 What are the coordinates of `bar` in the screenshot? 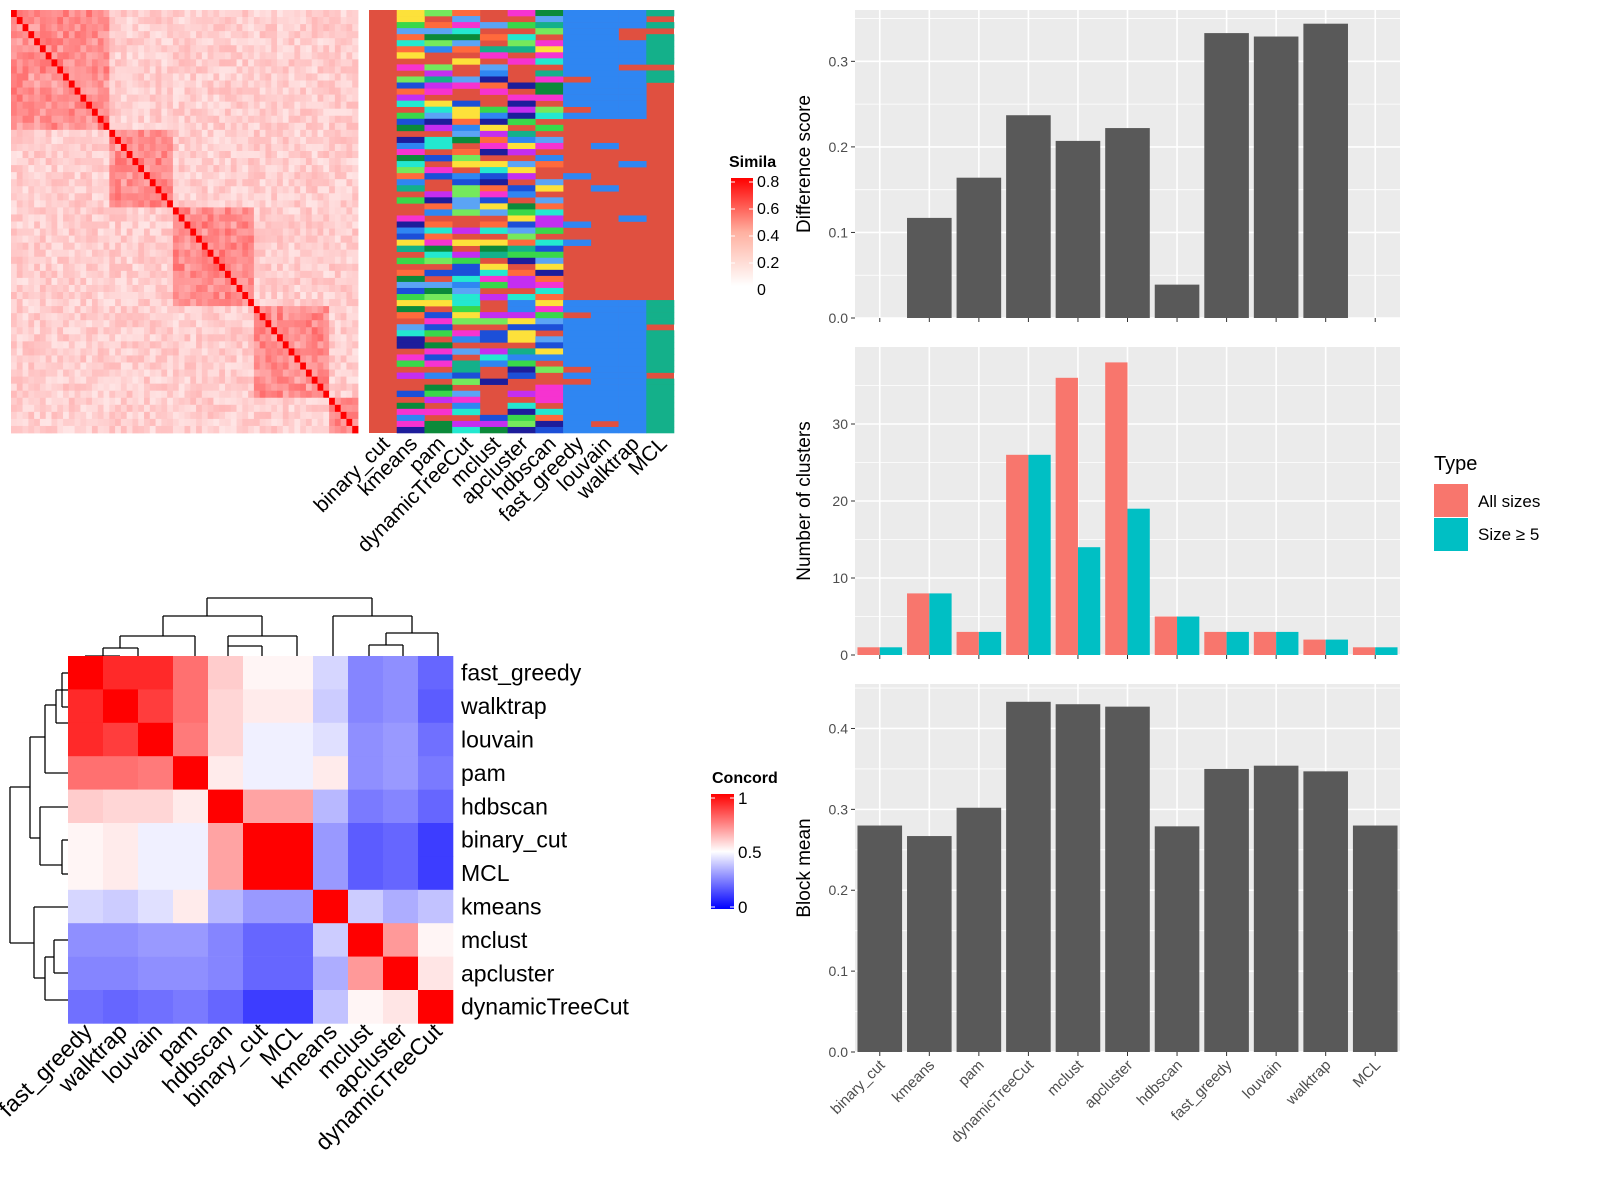 It's located at (1028, 876).